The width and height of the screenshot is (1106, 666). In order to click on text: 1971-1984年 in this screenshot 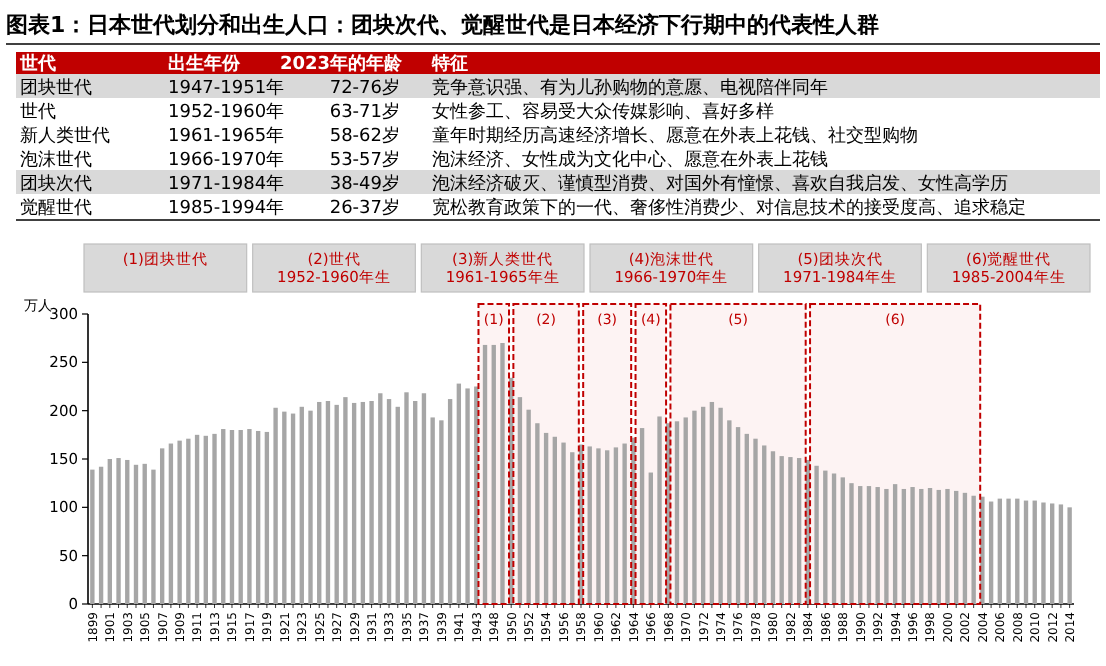, I will do `click(226, 184)`.